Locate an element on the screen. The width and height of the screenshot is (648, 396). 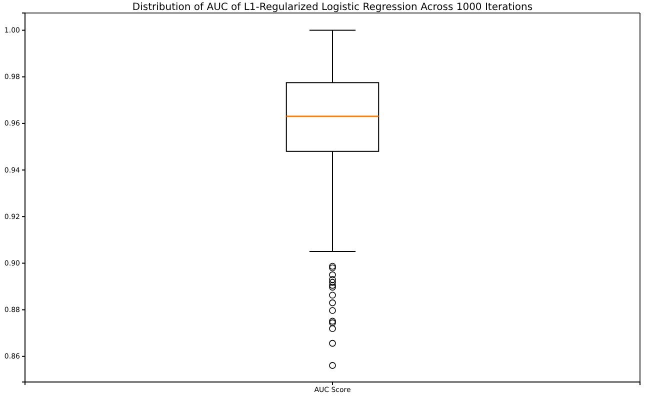
chart-title: Distribution of AUC of L1-Regularized Logistic Regression Across 1000 Iterations is located at coordinates (332, 7).